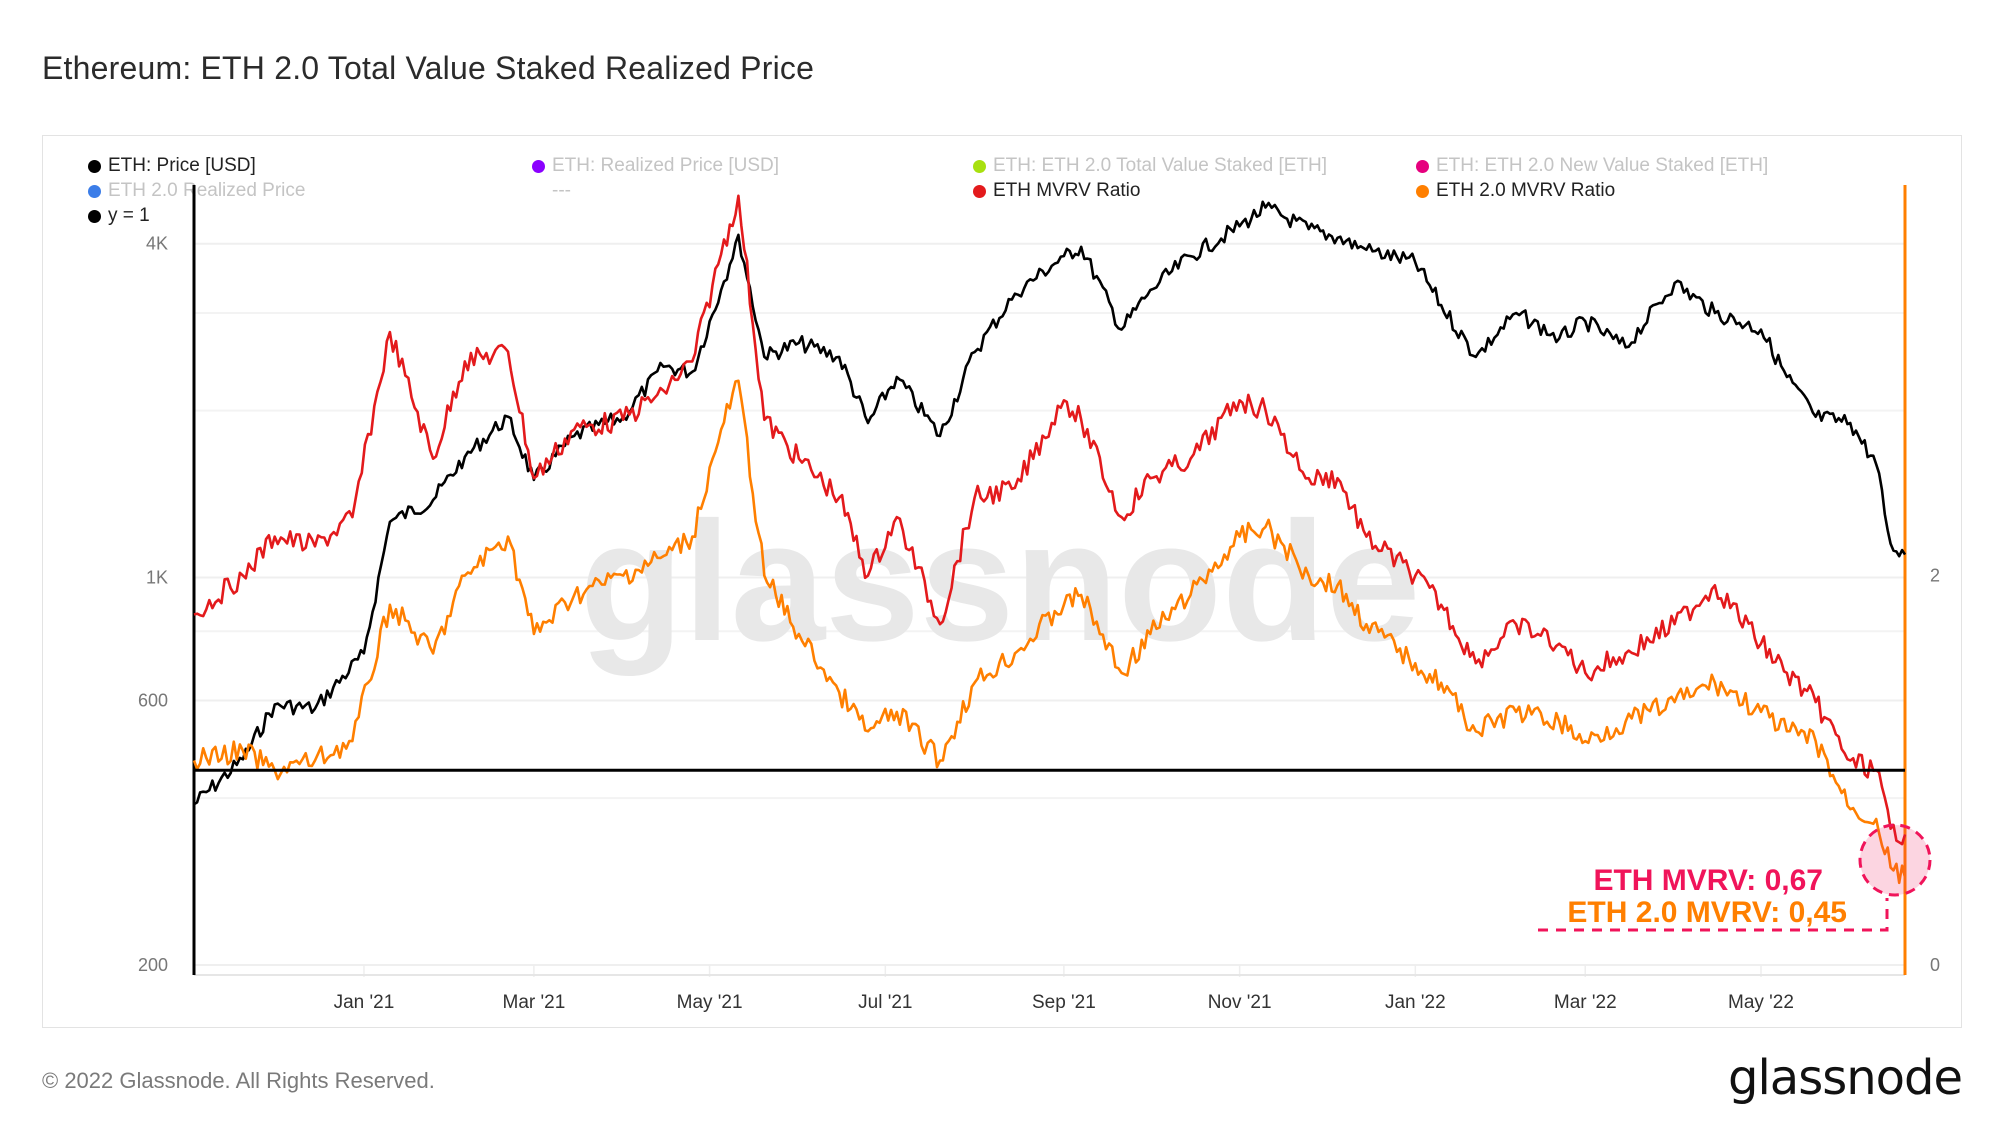  Describe the element at coordinates (1935, 576) in the screenshot. I see `right-axis-tick-label: 2` at that location.